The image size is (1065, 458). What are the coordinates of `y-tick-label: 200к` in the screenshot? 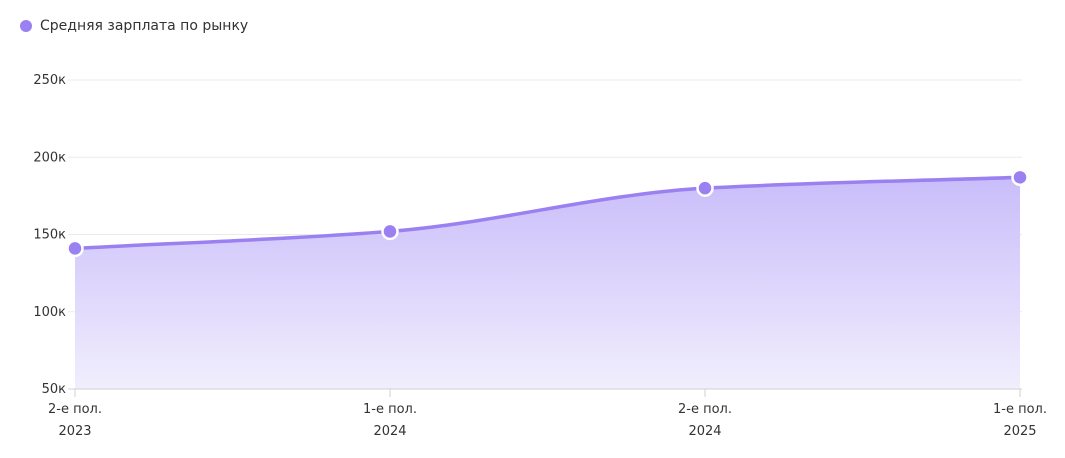 It's located at (49, 157).